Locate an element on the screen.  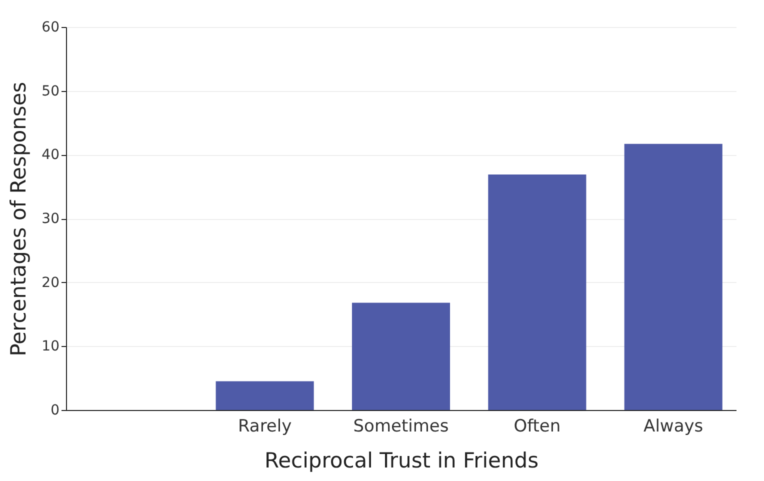
x-axis-title: Reciprocal Trust in Friends is located at coordinates (401, 460).